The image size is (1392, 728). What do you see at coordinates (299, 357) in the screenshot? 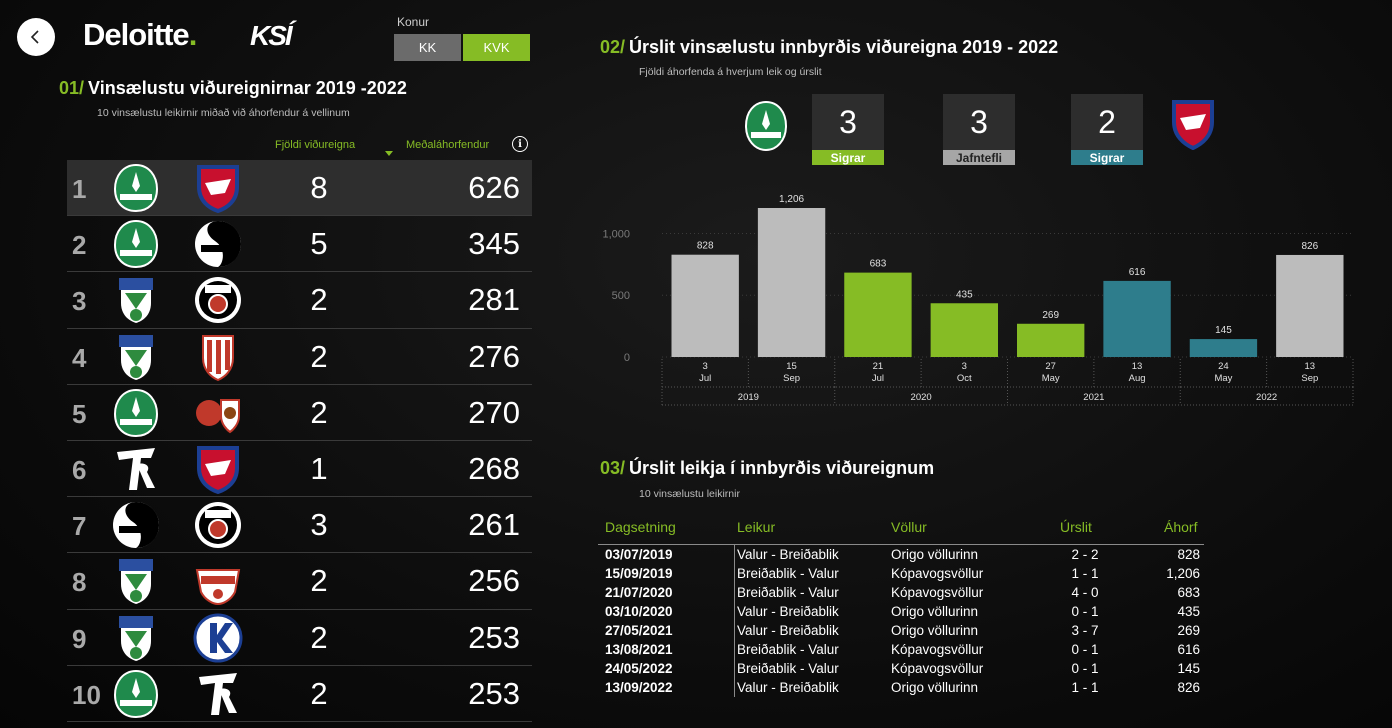
I see `table-row: 4 2 276` at bounding box center [299, 357].